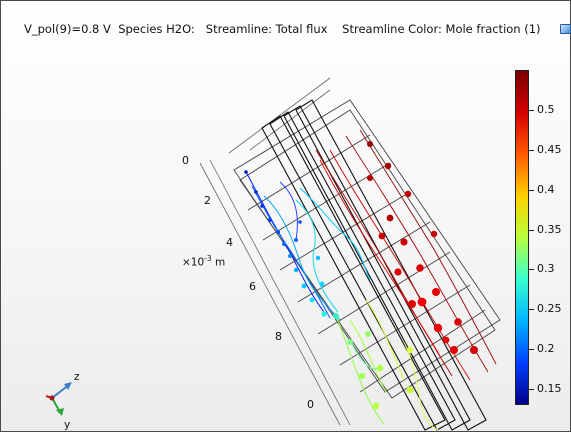 The height and width of the screenshot is (432, 571). Describe the element at coordinates (549, 229) in the screenshot. I see `colorbar-label: 0.35` at that location.